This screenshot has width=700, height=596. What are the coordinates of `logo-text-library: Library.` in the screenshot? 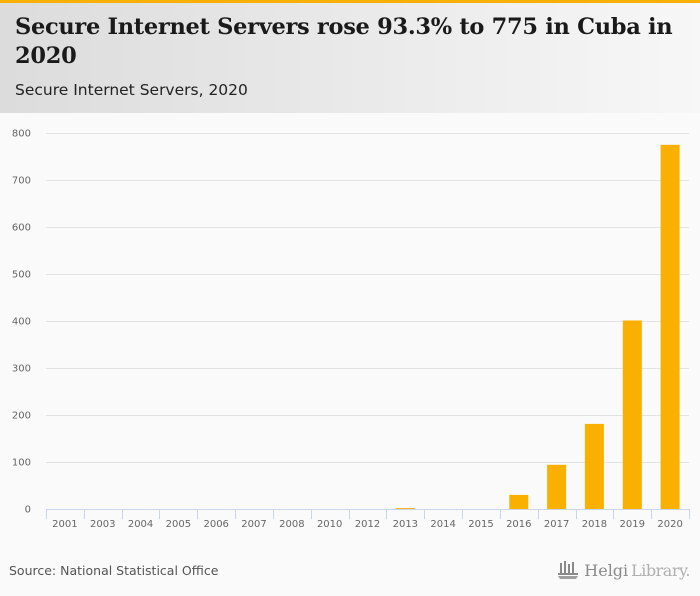 It's located at (660, 570).